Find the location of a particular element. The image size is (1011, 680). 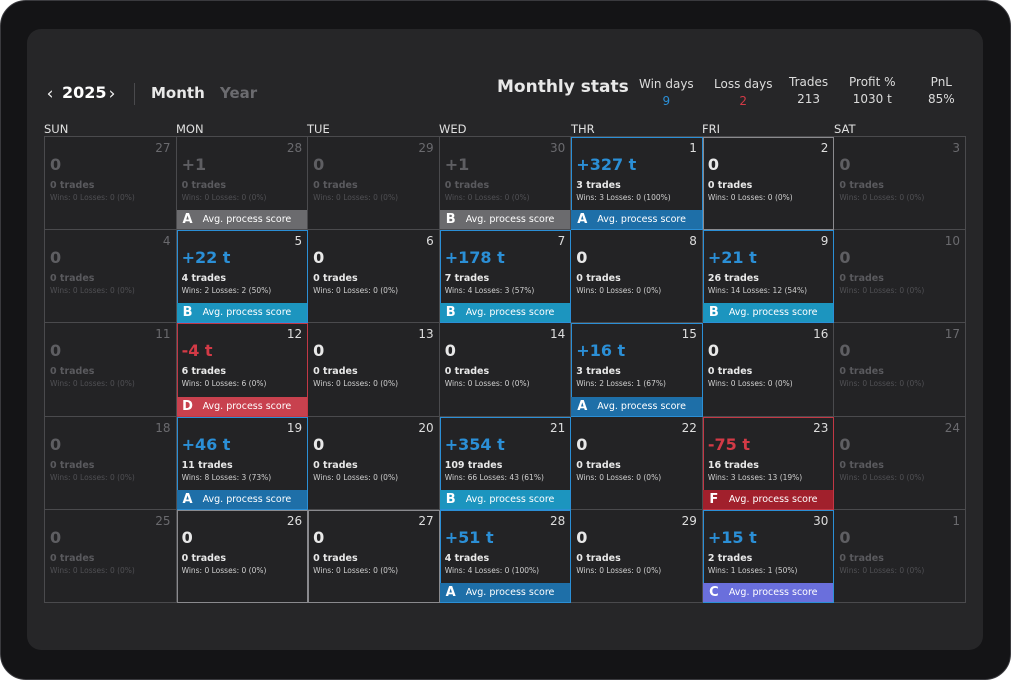

day-cell: 17 0 0 trades Wins: 0 Losses: 0 (0%) is located at coordinates (900, 370).